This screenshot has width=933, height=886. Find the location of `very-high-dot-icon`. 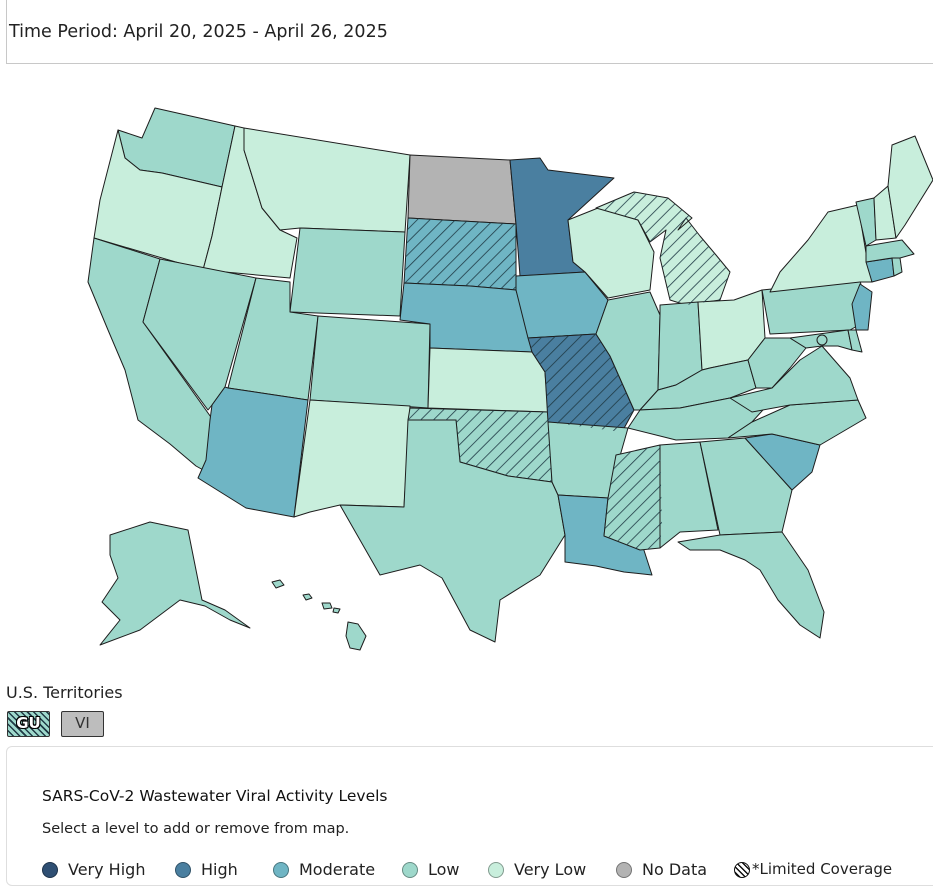

very-high-dot-icon is located at coordinates (50, 870).